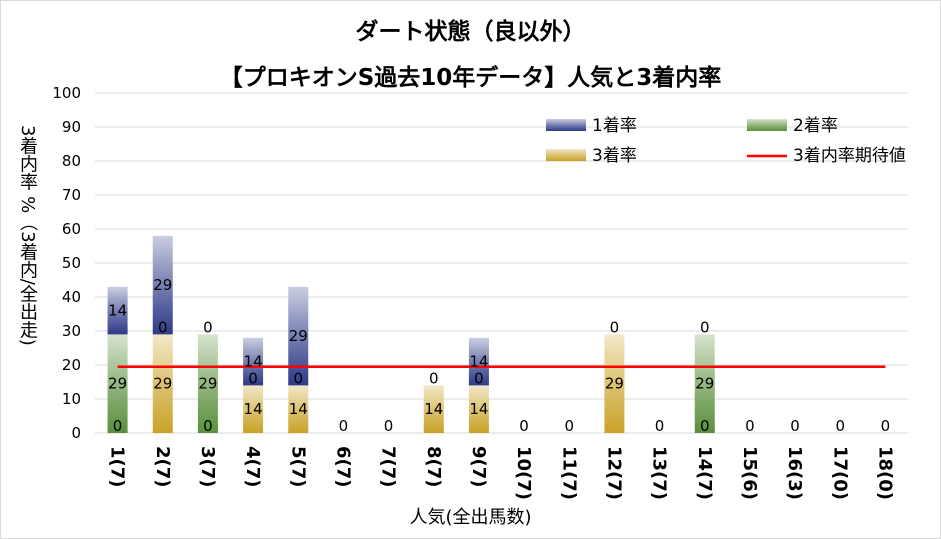 The image size is (941, 539). I want to click on x-tick-label: 6(7), so click(342, 467).